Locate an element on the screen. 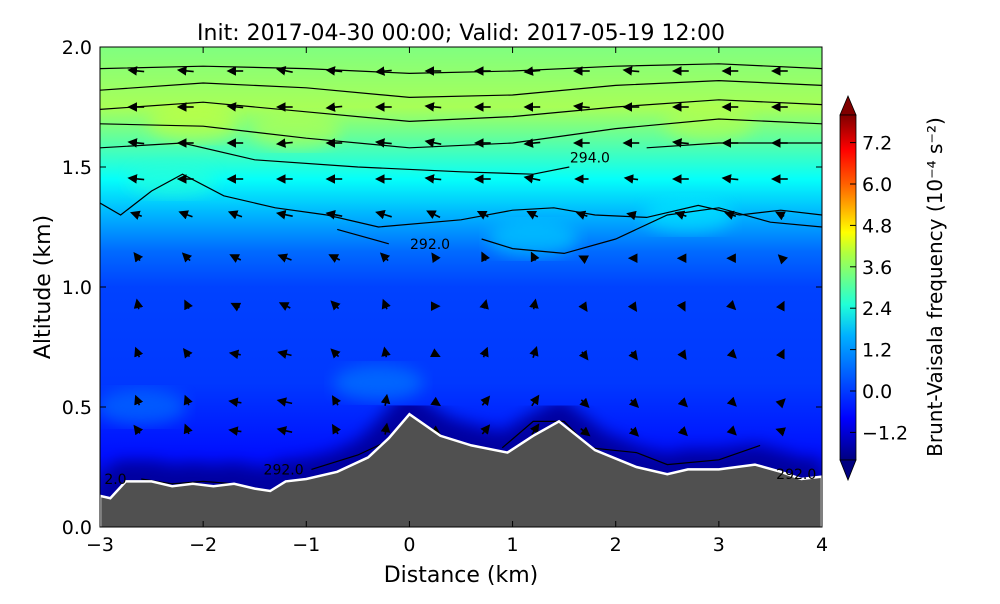 This screenshot has width=1000, height=604. colorbar-tick-label: −1.2 is located at coordinates (885, 433).